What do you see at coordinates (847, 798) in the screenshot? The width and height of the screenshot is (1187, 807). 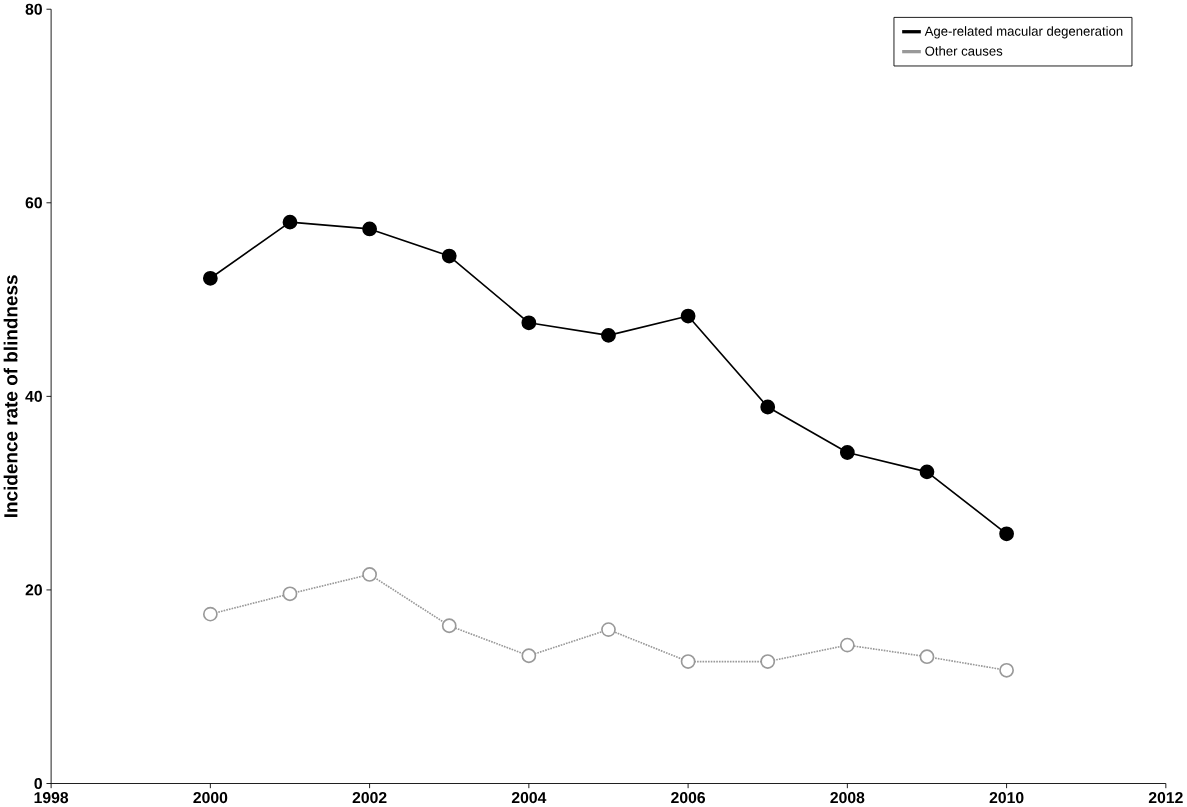 I see `x-tick-label: 2008` at bounding box center [847, 798].